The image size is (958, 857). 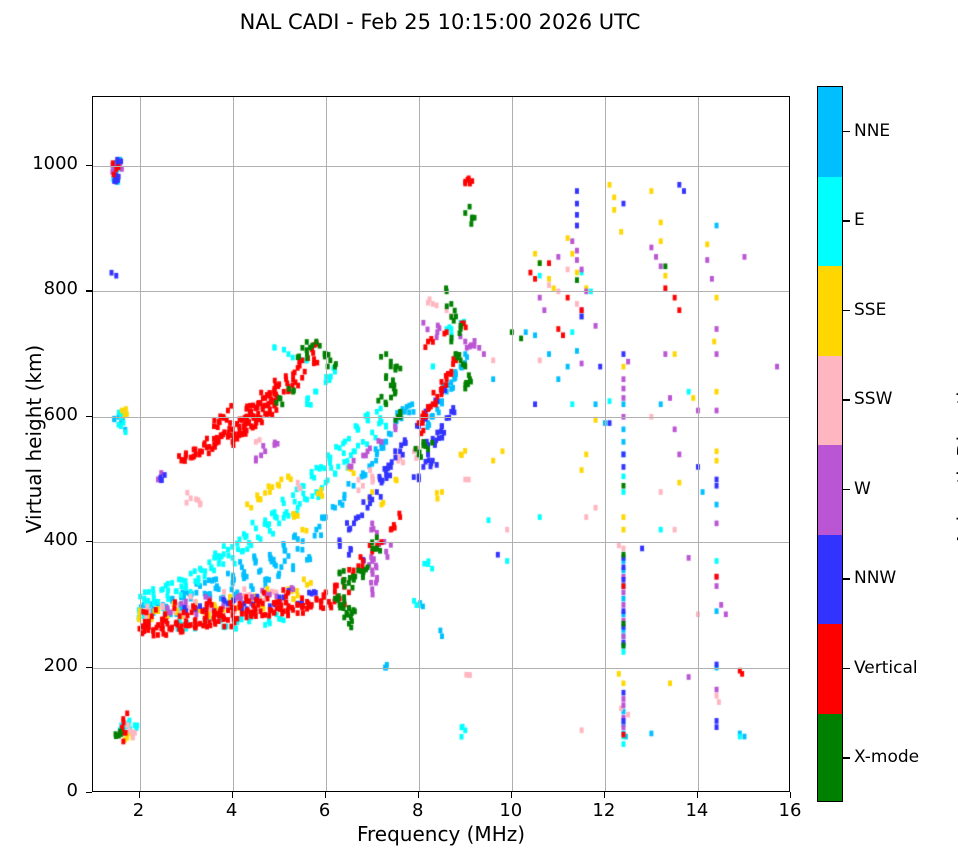 I want to click on colorbar-label-vertical: Vertical, so click(x=886, y=667).